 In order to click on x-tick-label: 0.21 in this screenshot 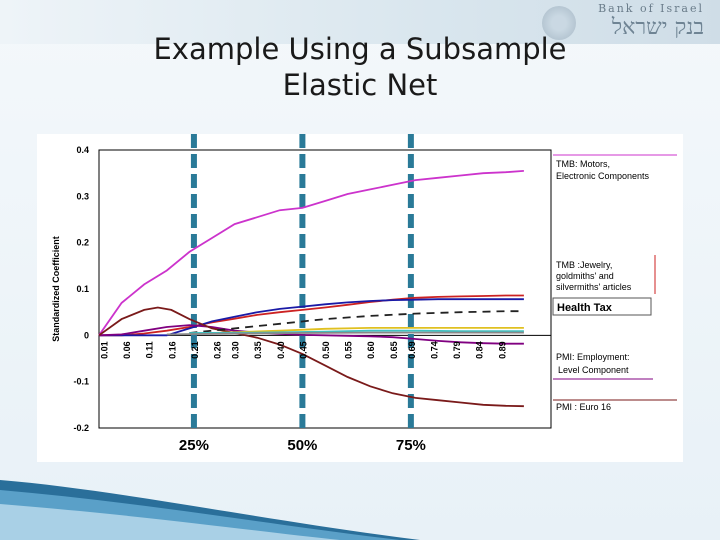, I will do `click(195, 350)`.